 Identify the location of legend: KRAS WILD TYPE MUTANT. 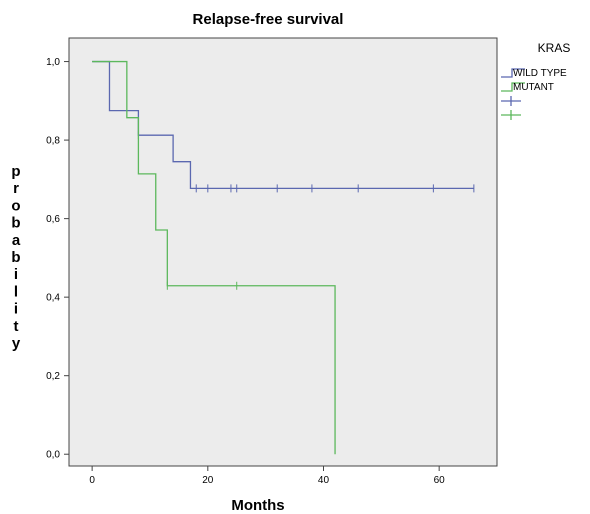
(535, 80).